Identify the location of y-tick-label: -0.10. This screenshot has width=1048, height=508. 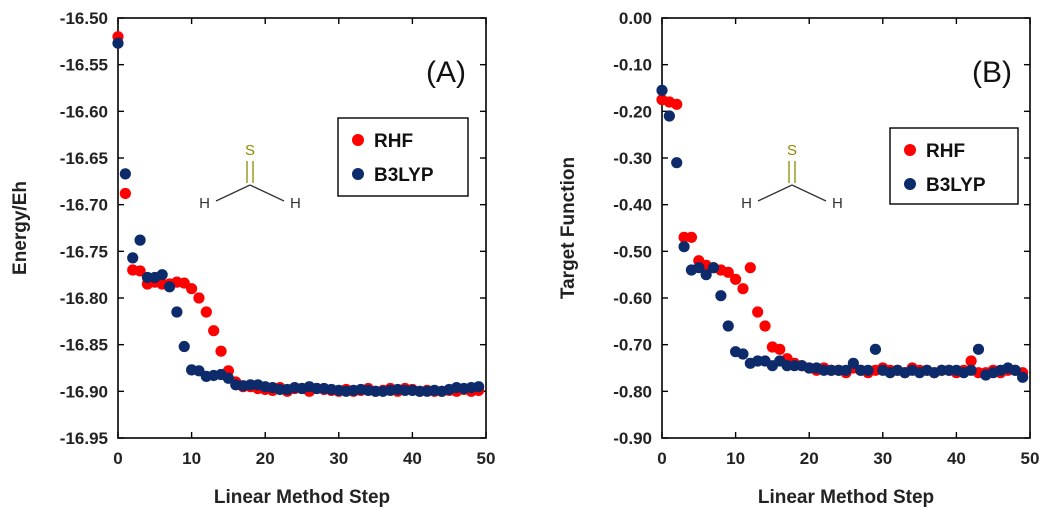
(632, 65).